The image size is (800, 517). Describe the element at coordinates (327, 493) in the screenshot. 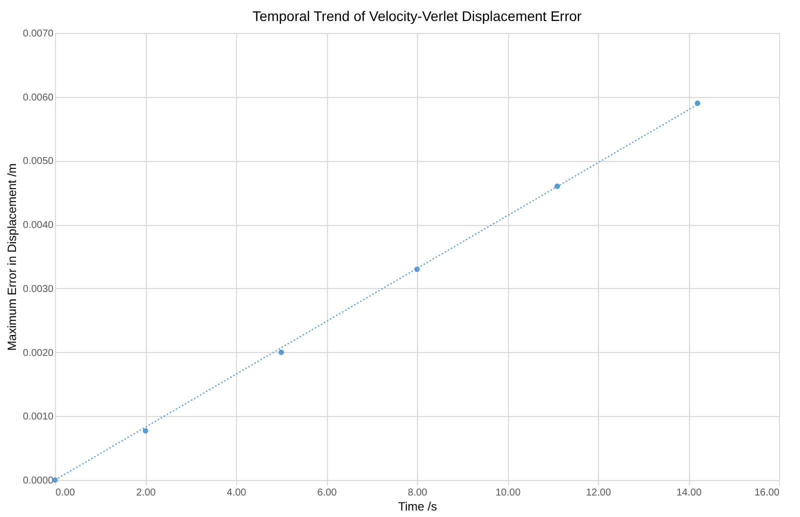

I see `x-tick-label: 6.00` at that location.